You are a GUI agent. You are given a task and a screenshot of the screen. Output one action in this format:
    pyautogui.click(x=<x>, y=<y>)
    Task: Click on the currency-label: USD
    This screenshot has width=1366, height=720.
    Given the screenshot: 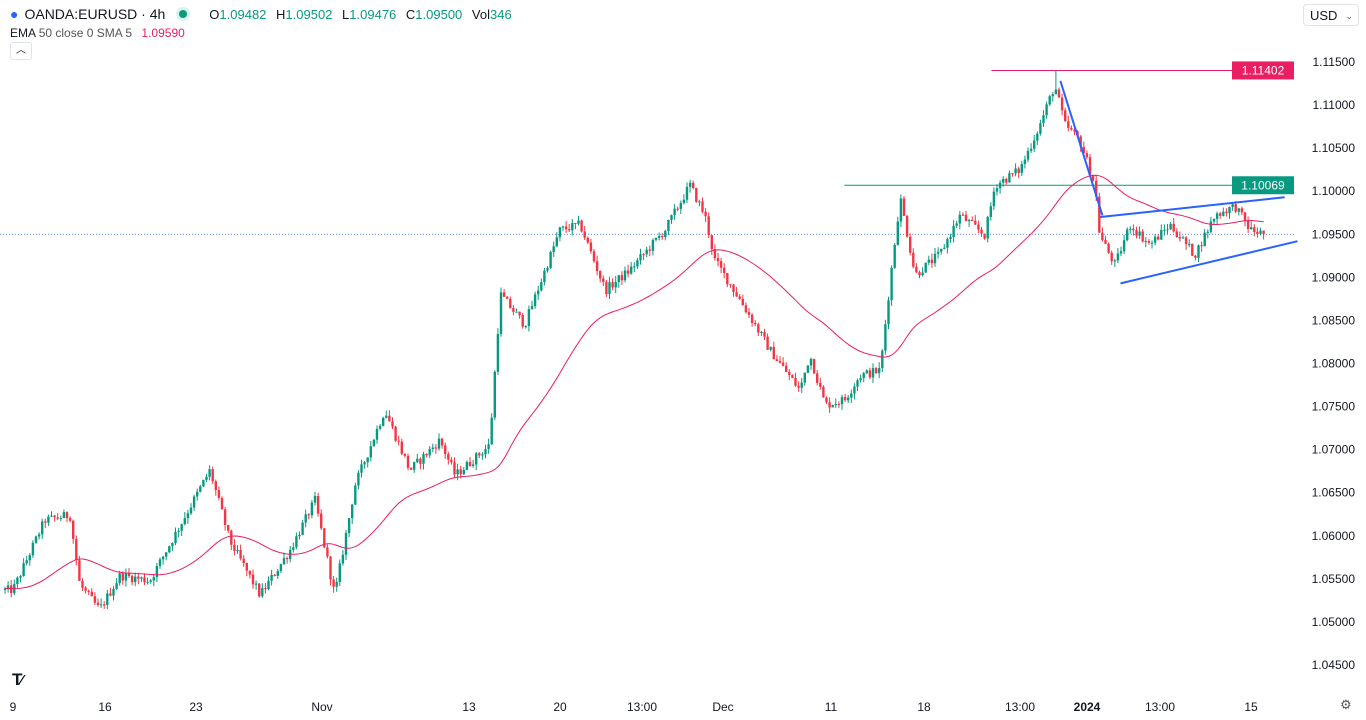 What is the action you would take?
    pyautogui.click(x=1324, y=15)
    